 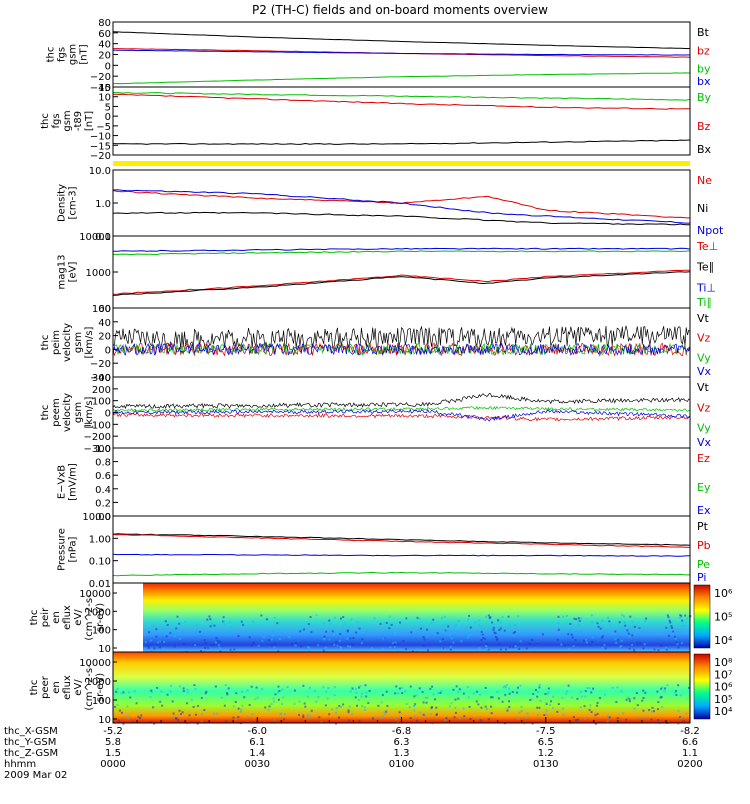 I want to click on y-tick-label: −40, so click(x=100, y=378).